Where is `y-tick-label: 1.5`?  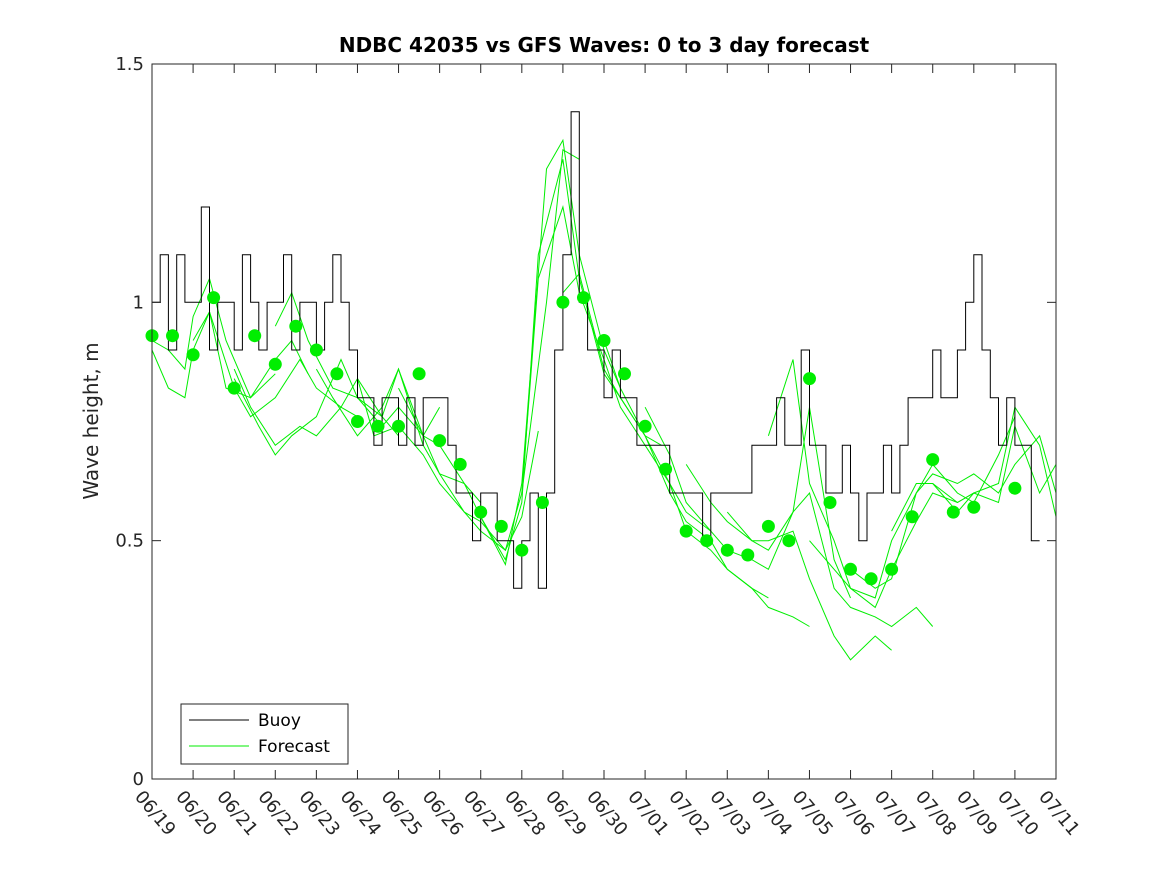 y-tick-label: 1.5 is located at coordinates (129, 64).